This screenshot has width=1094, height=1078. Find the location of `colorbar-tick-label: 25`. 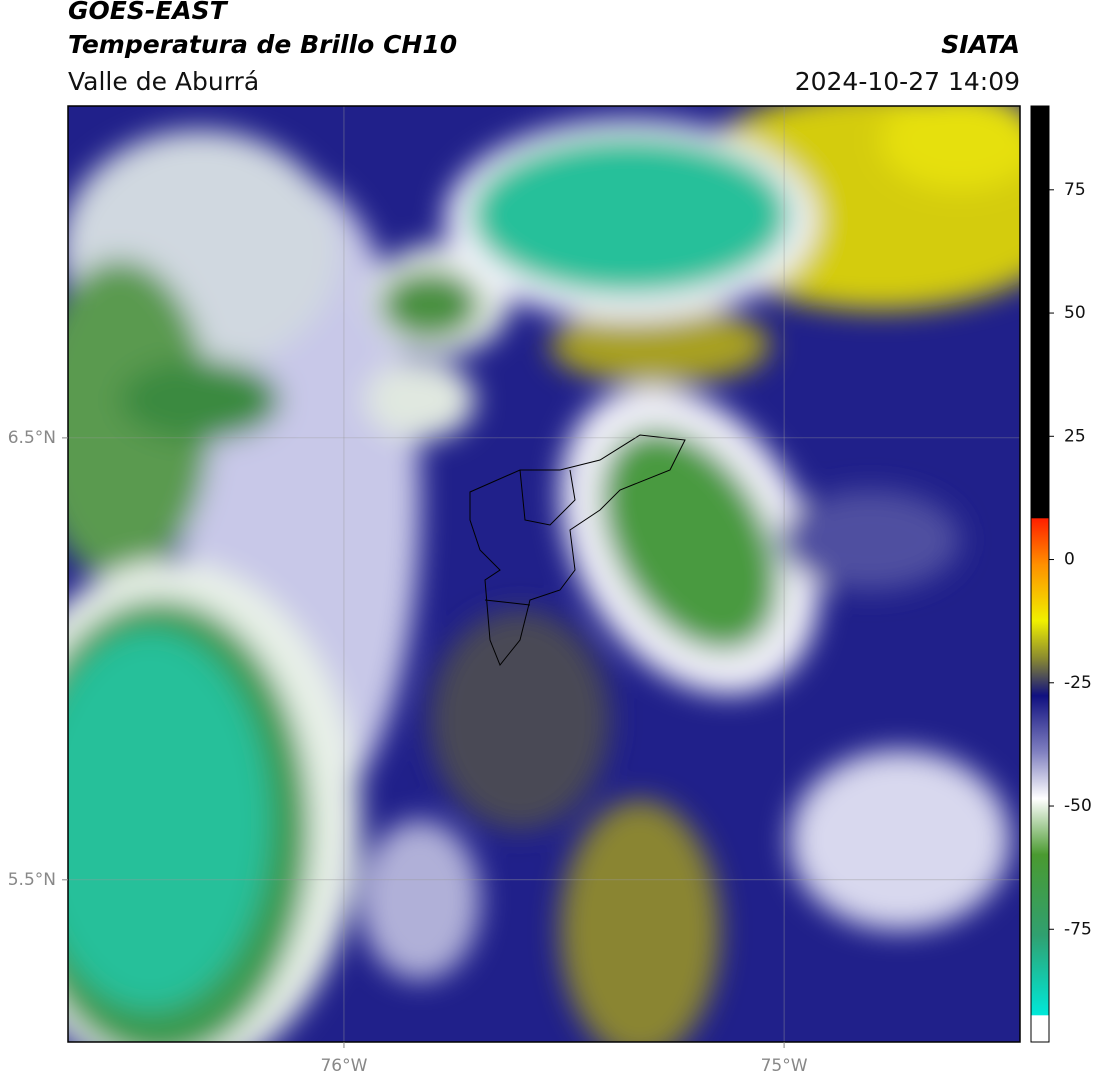

colorbar-tick-label: 25 is located at coordinates (1075, 436).